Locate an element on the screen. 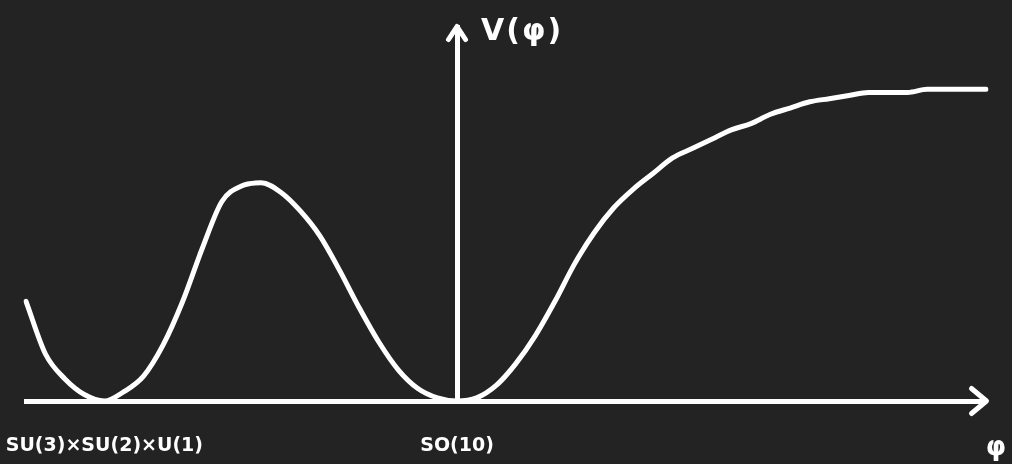  y-axis-title: V(φ) is located at coordinates (522, 29).